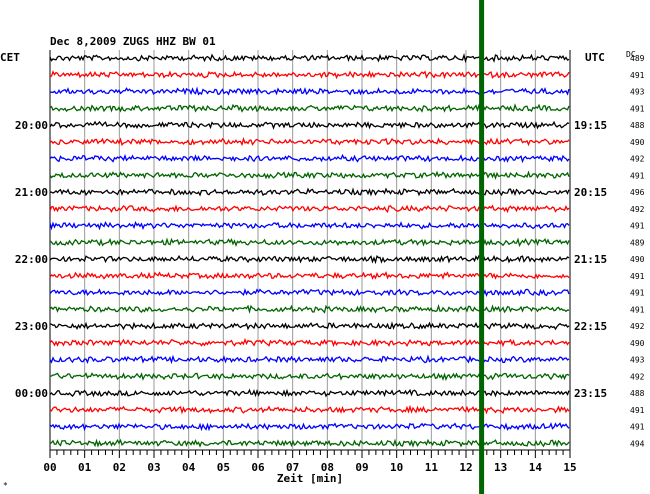  Describe the element at coordinates (119, 467) in the screenshot. I see `x-tick-label: 02` at that location.